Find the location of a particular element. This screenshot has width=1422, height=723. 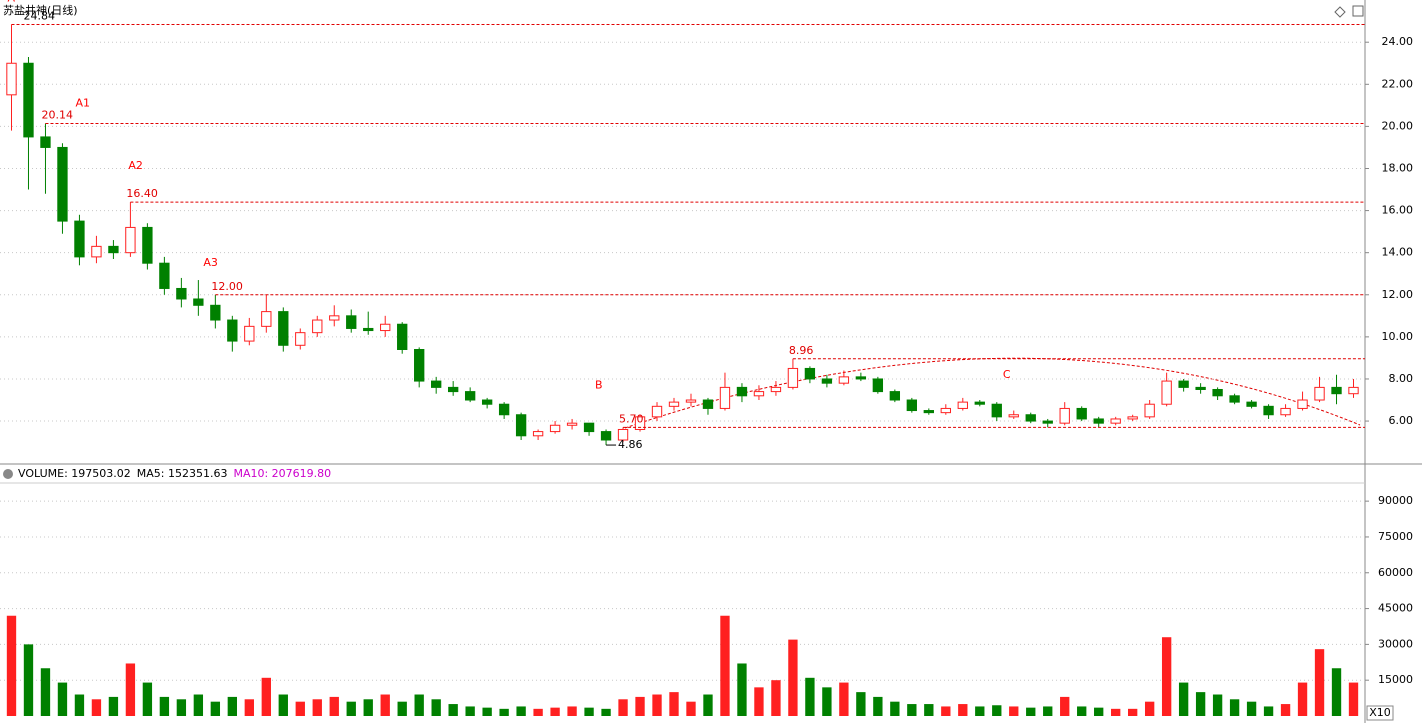

y-tick-label: 12.00 is located at coordinates (1398, 294).